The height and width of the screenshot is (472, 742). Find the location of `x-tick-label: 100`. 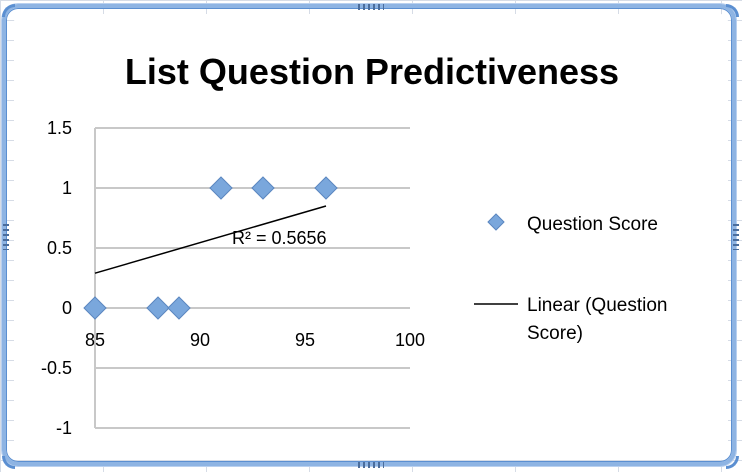

x-tick-label: 100 is located at coordinates (410, 340).